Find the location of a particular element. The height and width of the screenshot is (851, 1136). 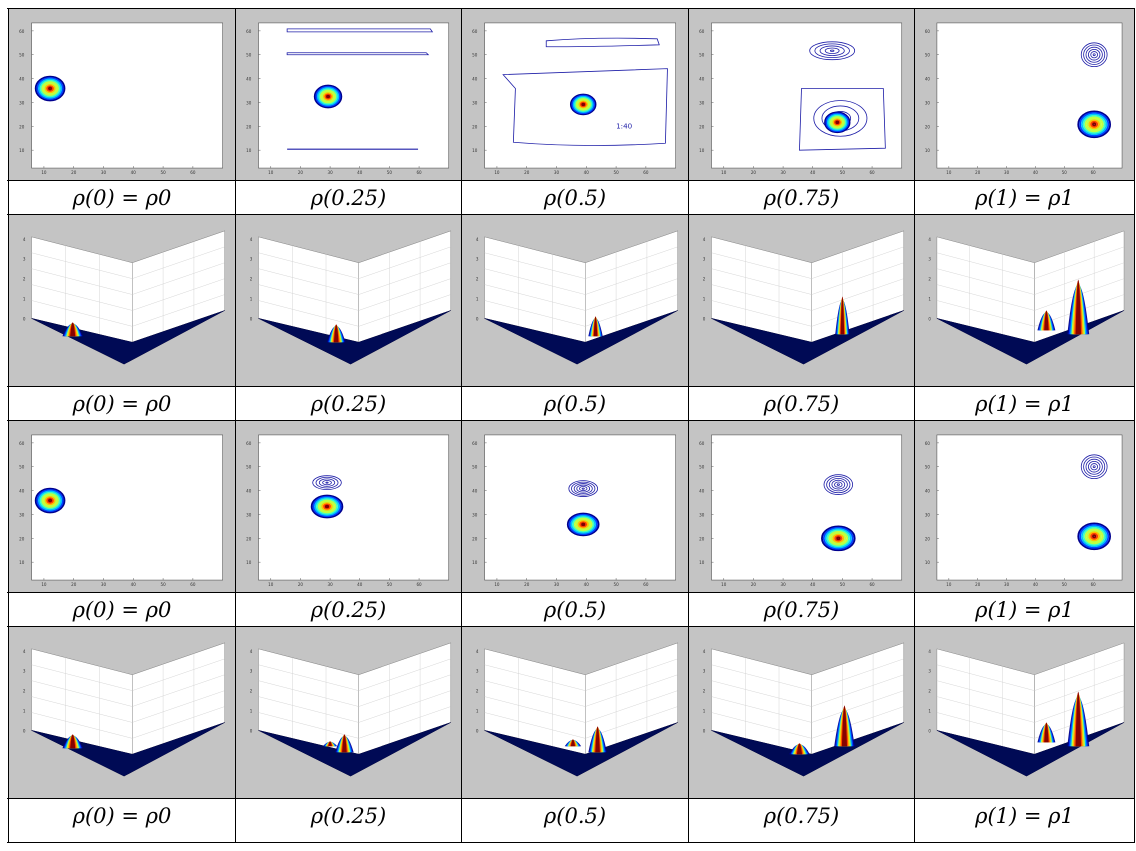

y-tick-label: 20 is located at coordinates (702, 126).